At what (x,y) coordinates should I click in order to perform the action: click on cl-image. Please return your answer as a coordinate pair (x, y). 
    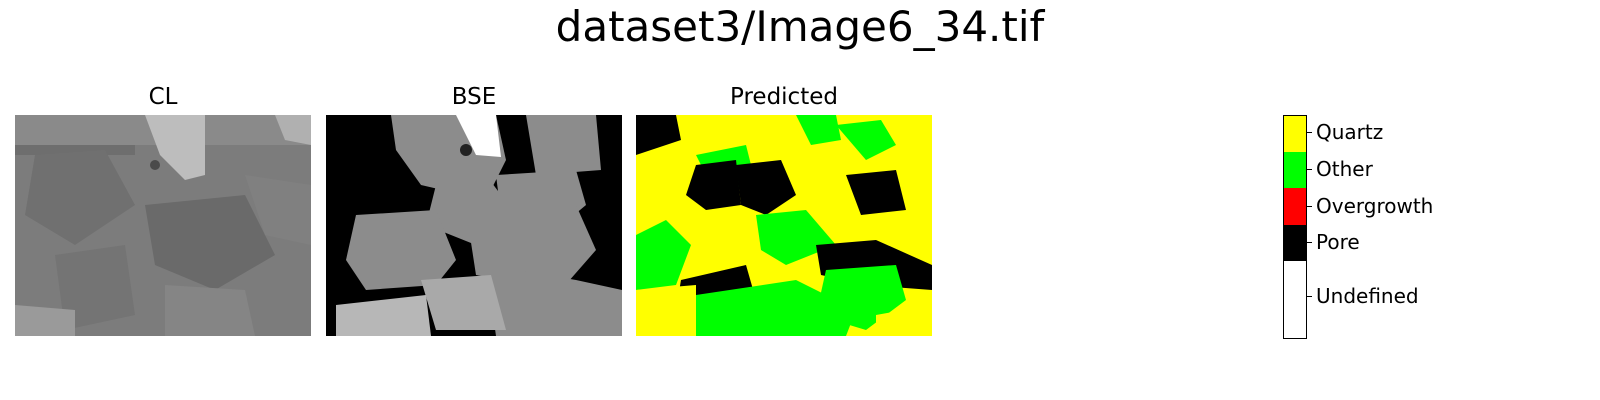
    Looking at the image, I should click on (163, 225).